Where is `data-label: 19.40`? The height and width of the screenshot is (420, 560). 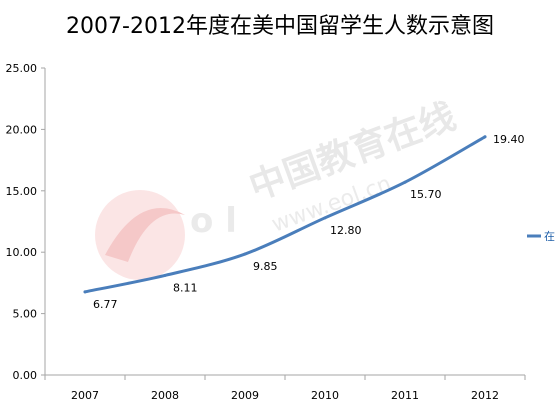 data-label: 19.40 is located at coordinates (509, 139).